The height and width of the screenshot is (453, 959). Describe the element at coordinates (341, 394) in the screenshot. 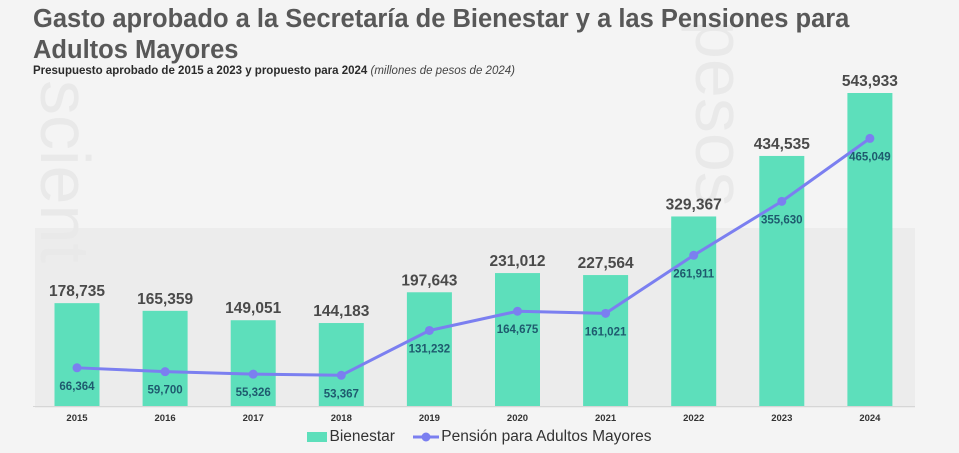

I see `line-label-2018: 53,367` at that location.